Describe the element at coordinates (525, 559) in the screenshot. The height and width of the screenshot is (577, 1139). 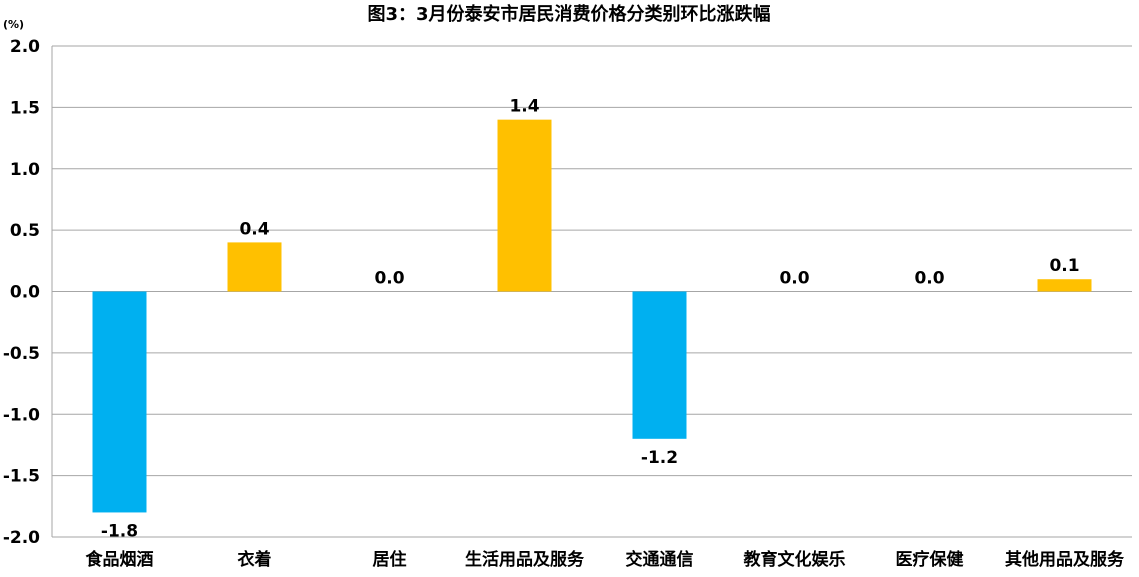
I see `x-tick-label: 生活用品及服务` at that location.